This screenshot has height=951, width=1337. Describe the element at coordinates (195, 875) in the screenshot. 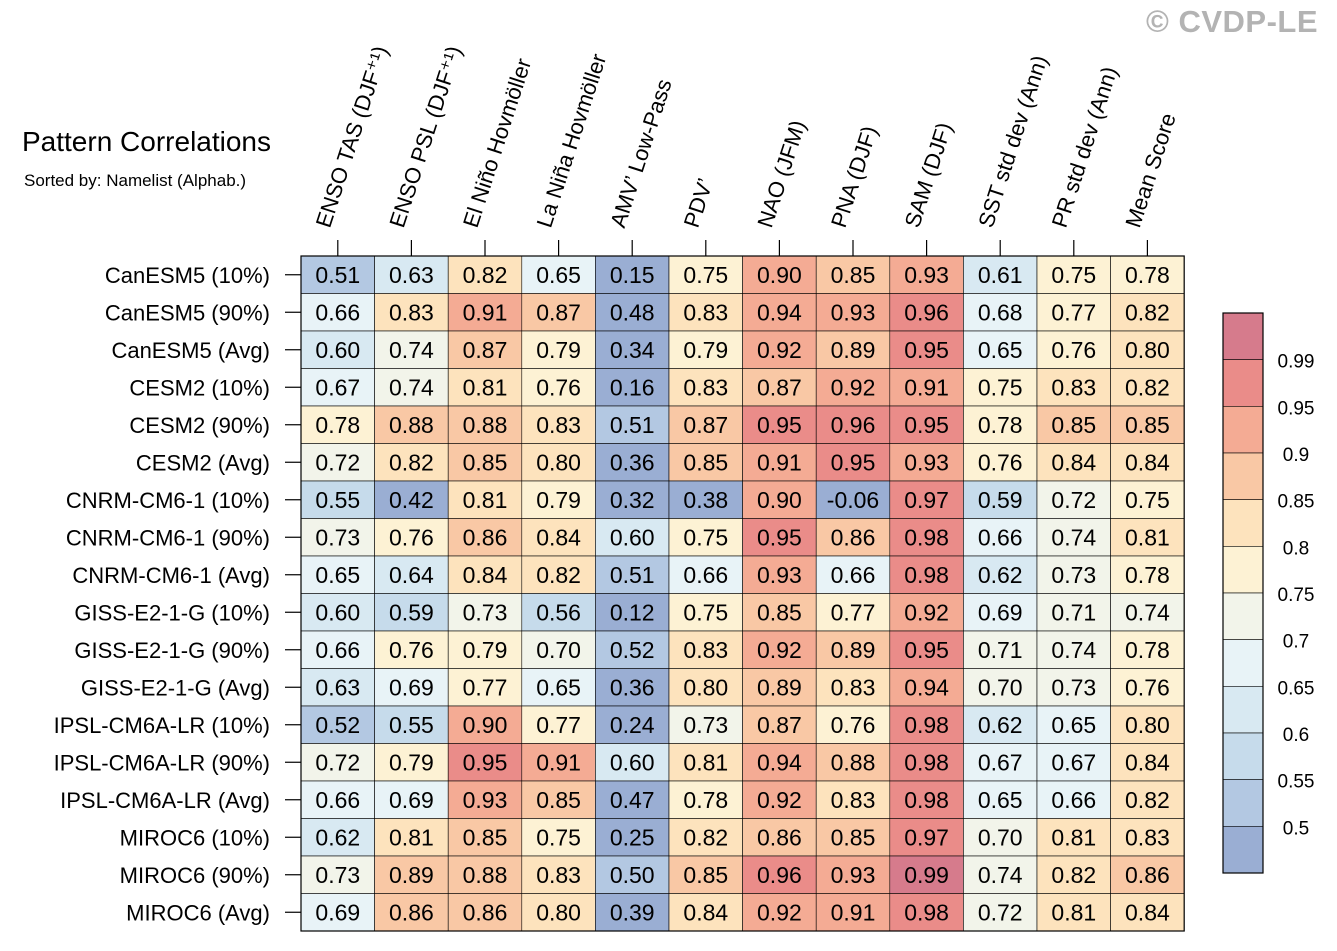

I see `row-label: MIROC6 (90%)` at that location.